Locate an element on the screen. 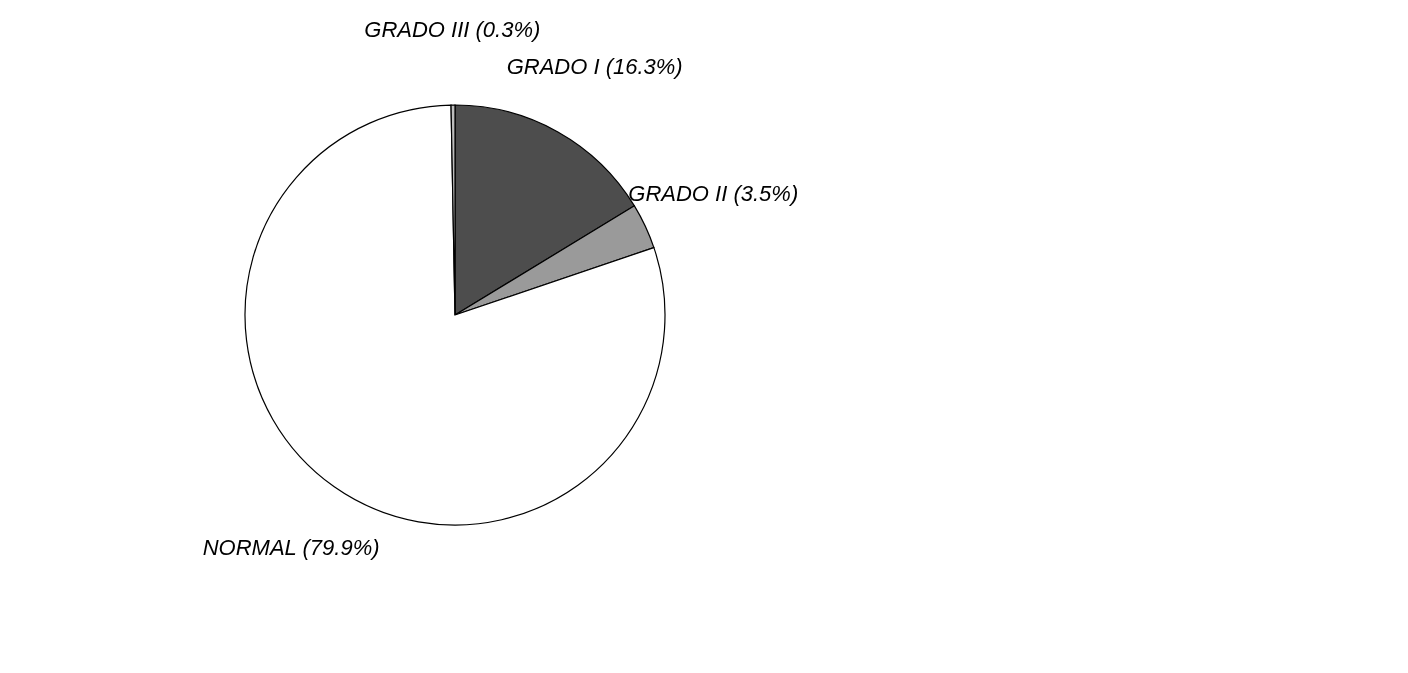 Image resolution: width=1408 pixels, height=673 pixels. slice-label: NORMAL (79.9%) is located at coordinates (291, 548).